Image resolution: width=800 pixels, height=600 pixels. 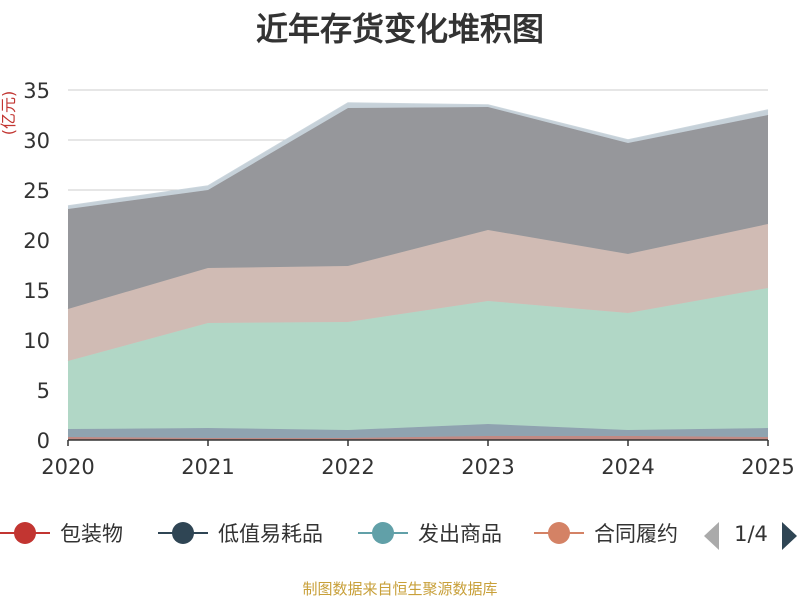 What do you see at coordinates (91, 534) in the screenshot?
I see `legend-label: 包装物` at bounding box center [91, 534].